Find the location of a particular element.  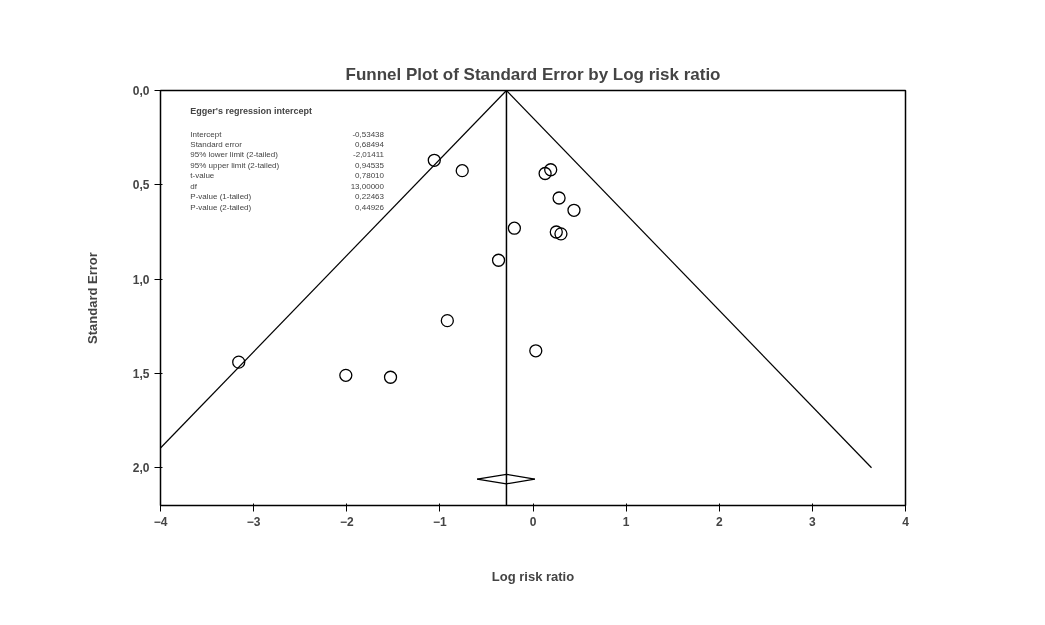

annotation: 0,22463 is located at coordinates (370, 197).